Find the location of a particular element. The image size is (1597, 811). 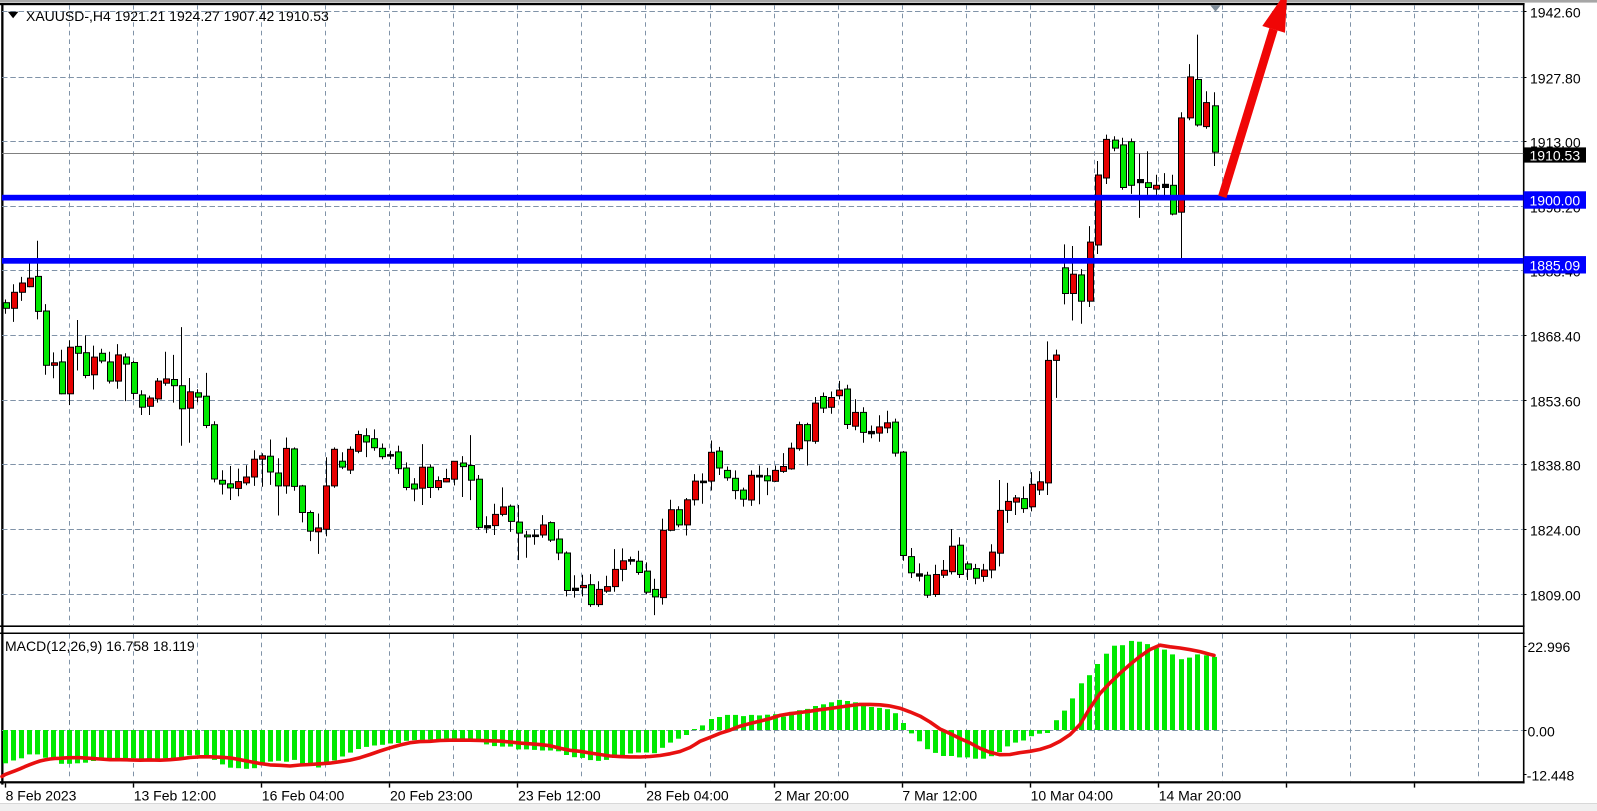

svg-text: 10 Mar 04:00 is located at coordinates (1072, 796).